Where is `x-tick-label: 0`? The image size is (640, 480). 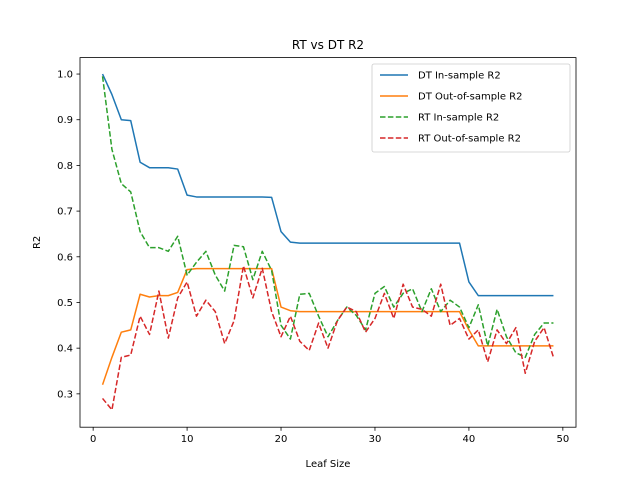 x-tick-label: 0 is located at coordinates (93, 439).